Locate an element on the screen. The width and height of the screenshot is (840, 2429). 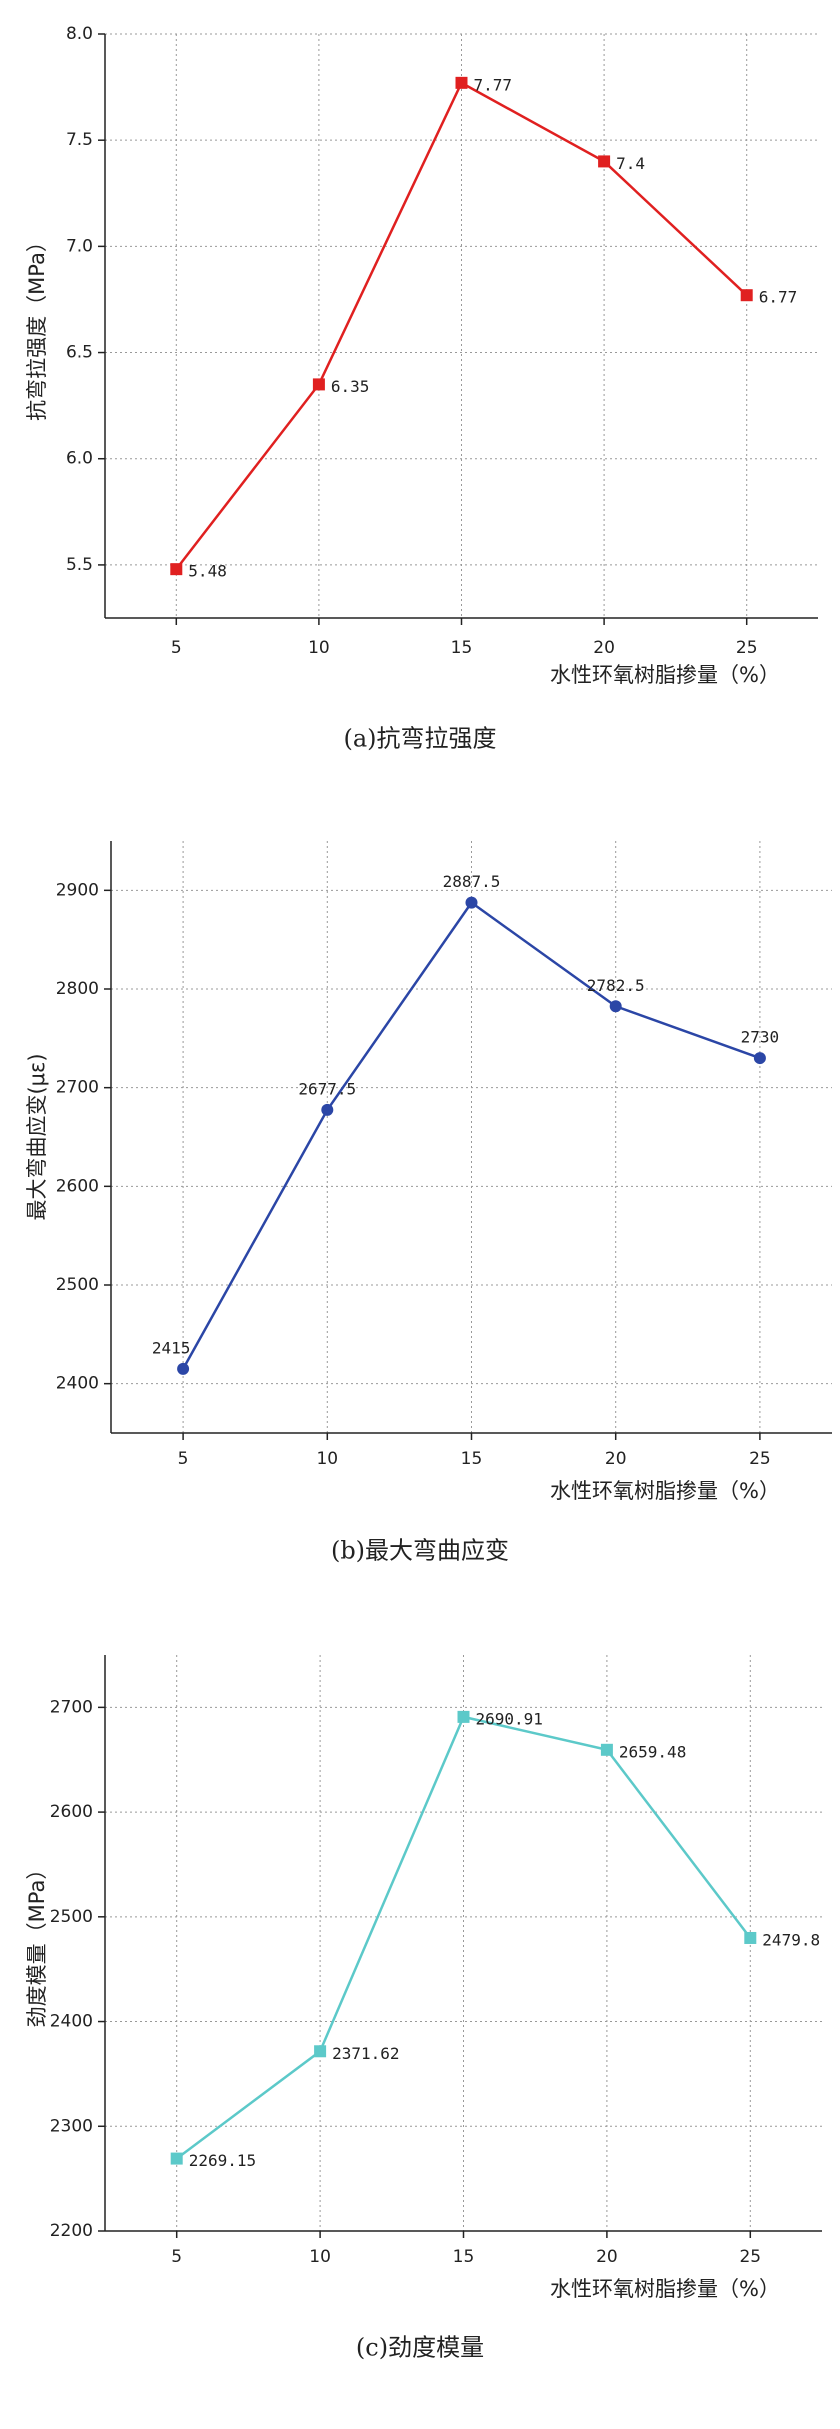
y-tick-label: 7.0 is located at coordinates (79, 246).